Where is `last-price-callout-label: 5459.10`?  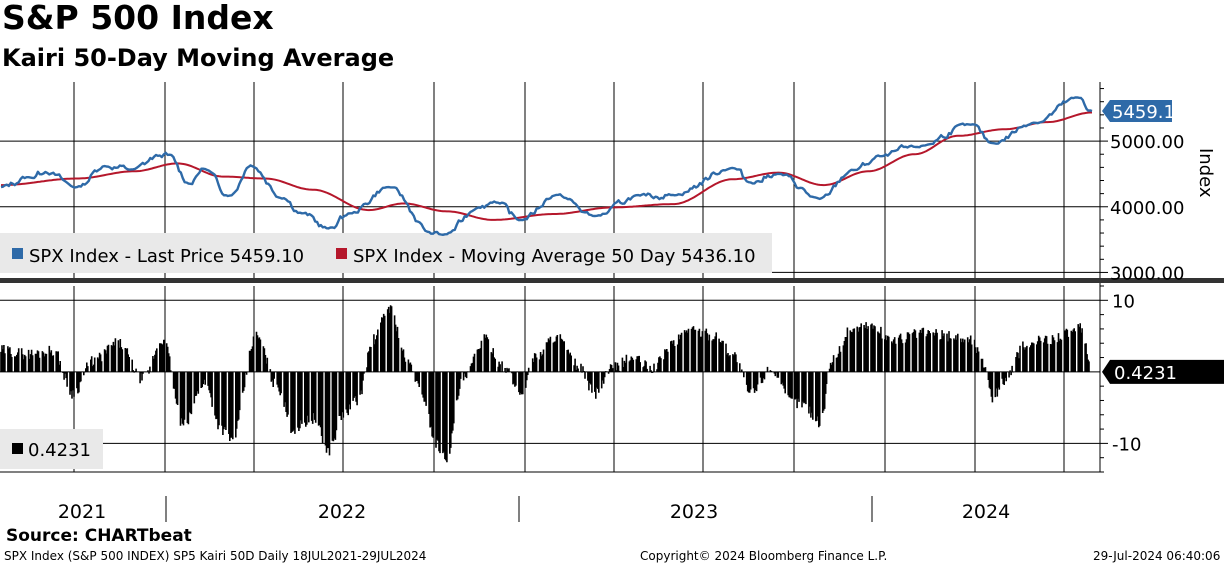 last-price-callout-label: 5459.10 is located at coordinates (1149, 112).